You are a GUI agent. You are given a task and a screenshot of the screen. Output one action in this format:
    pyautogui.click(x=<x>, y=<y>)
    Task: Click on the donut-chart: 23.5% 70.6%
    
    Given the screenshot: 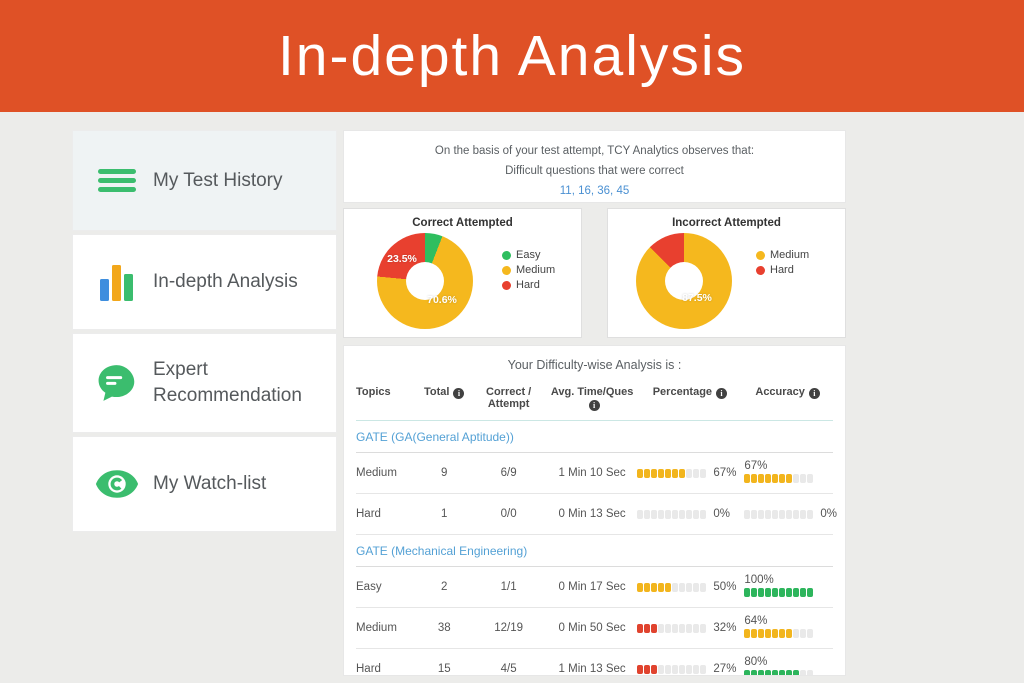 What is the action you would take?
    pyautogui.click(x=425, y=281)
    